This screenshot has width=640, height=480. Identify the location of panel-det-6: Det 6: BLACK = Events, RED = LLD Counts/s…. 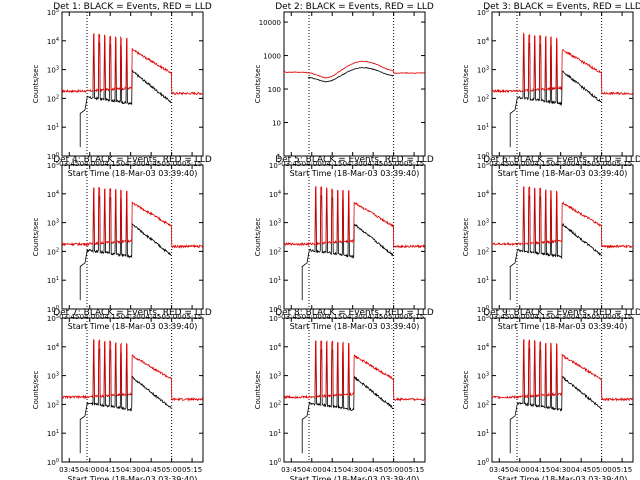
(551, 243).